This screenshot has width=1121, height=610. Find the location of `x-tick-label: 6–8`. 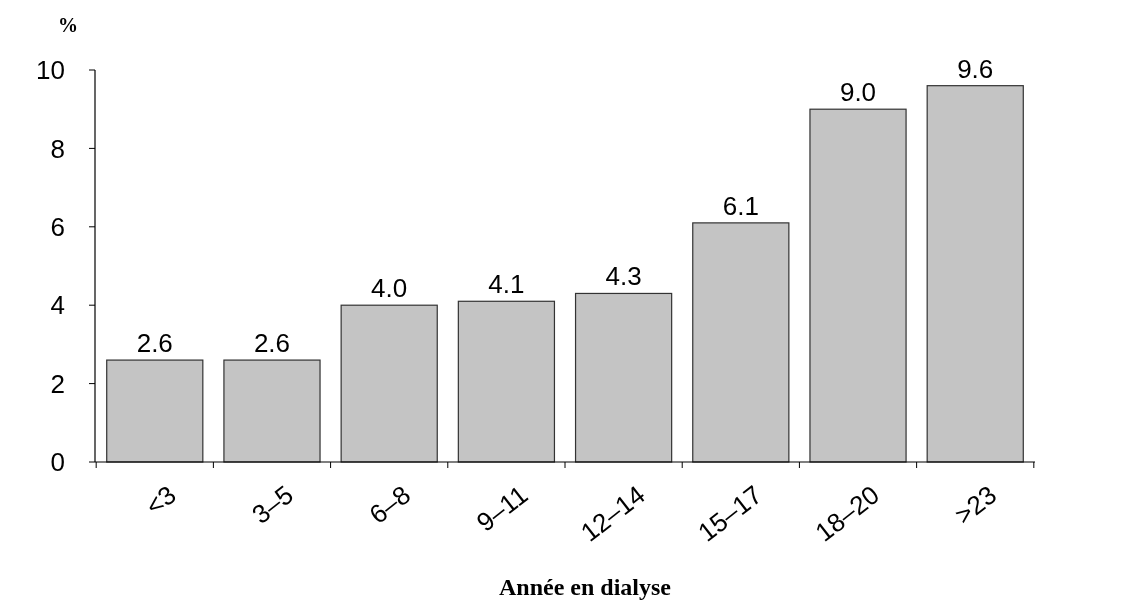

x-tick-label: 6–8 is located at coordinates (390, 504).